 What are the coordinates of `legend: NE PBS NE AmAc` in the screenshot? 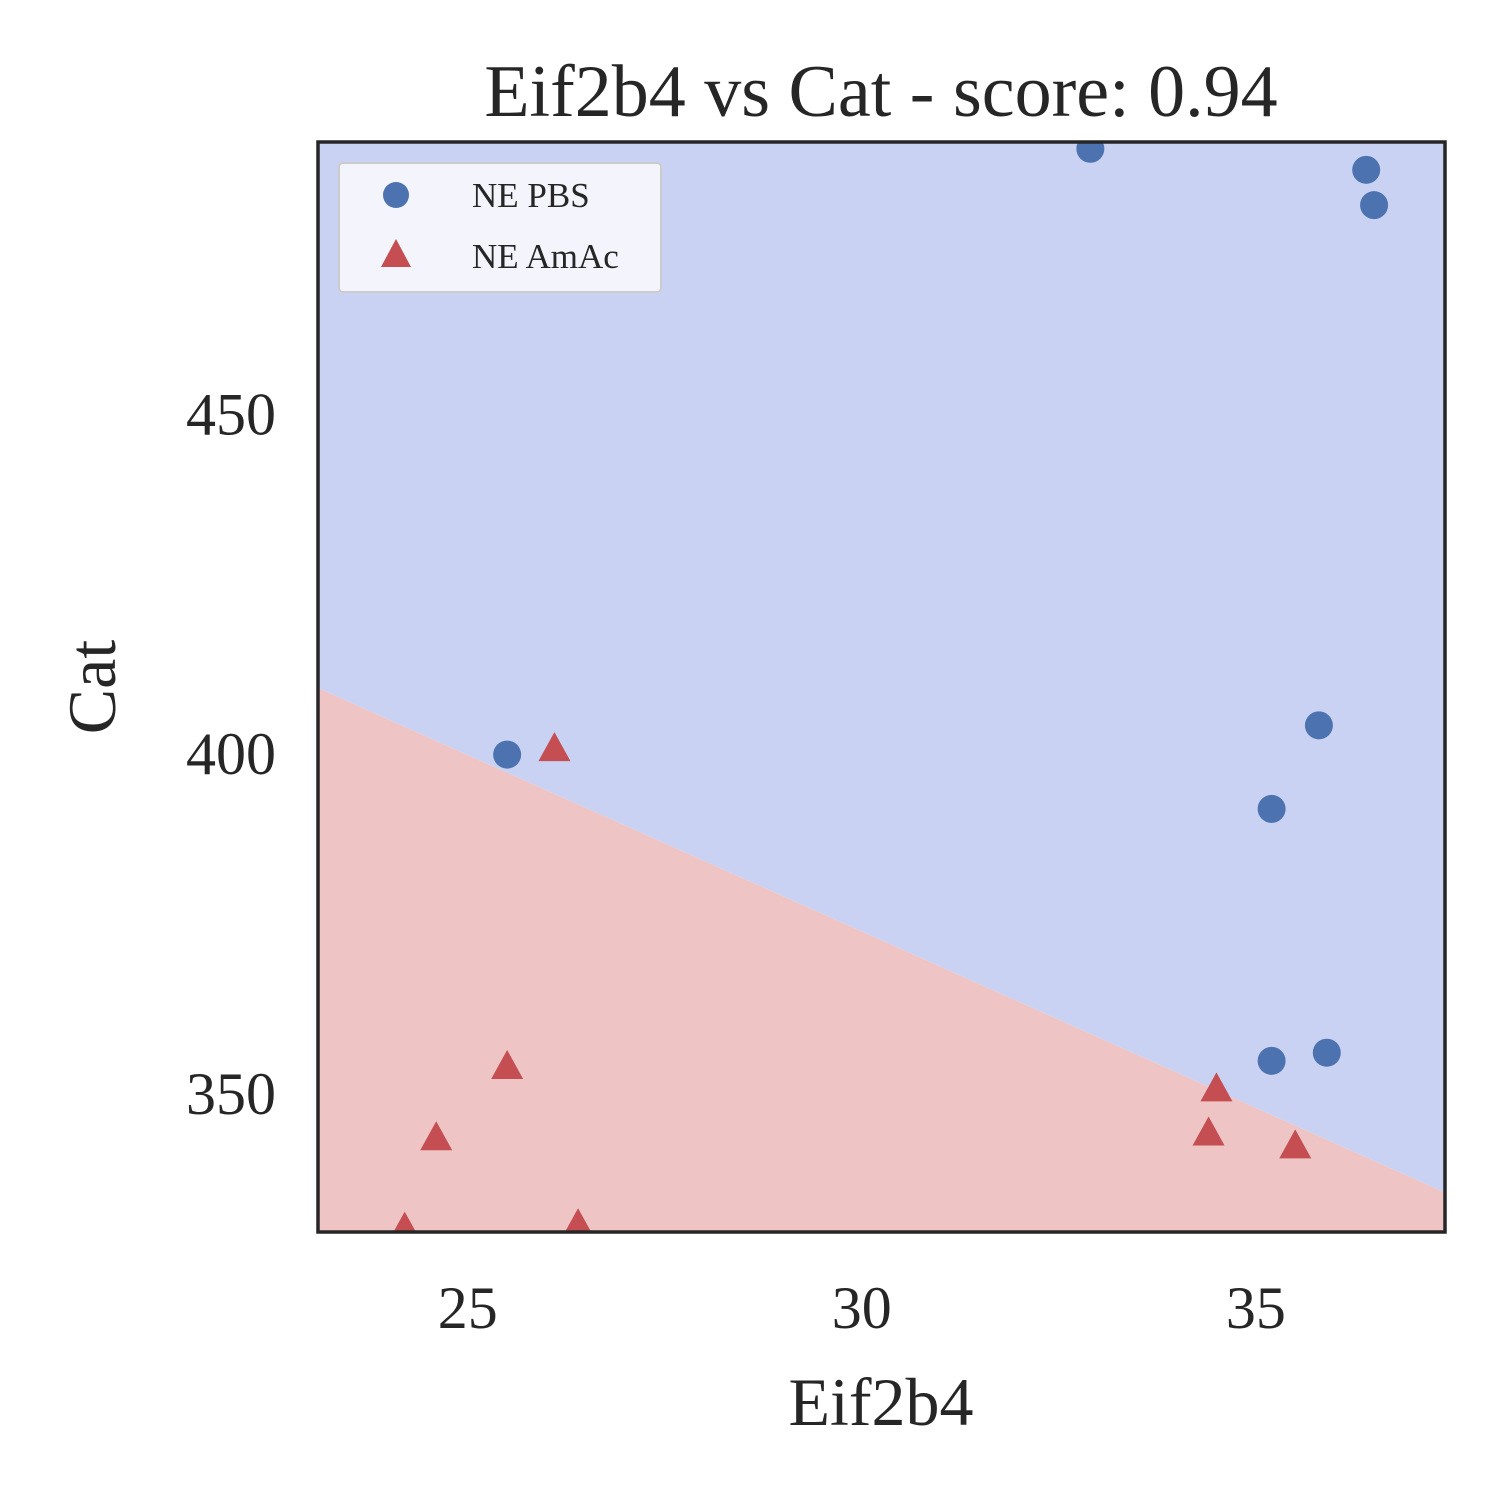 It's located at (500, 227).